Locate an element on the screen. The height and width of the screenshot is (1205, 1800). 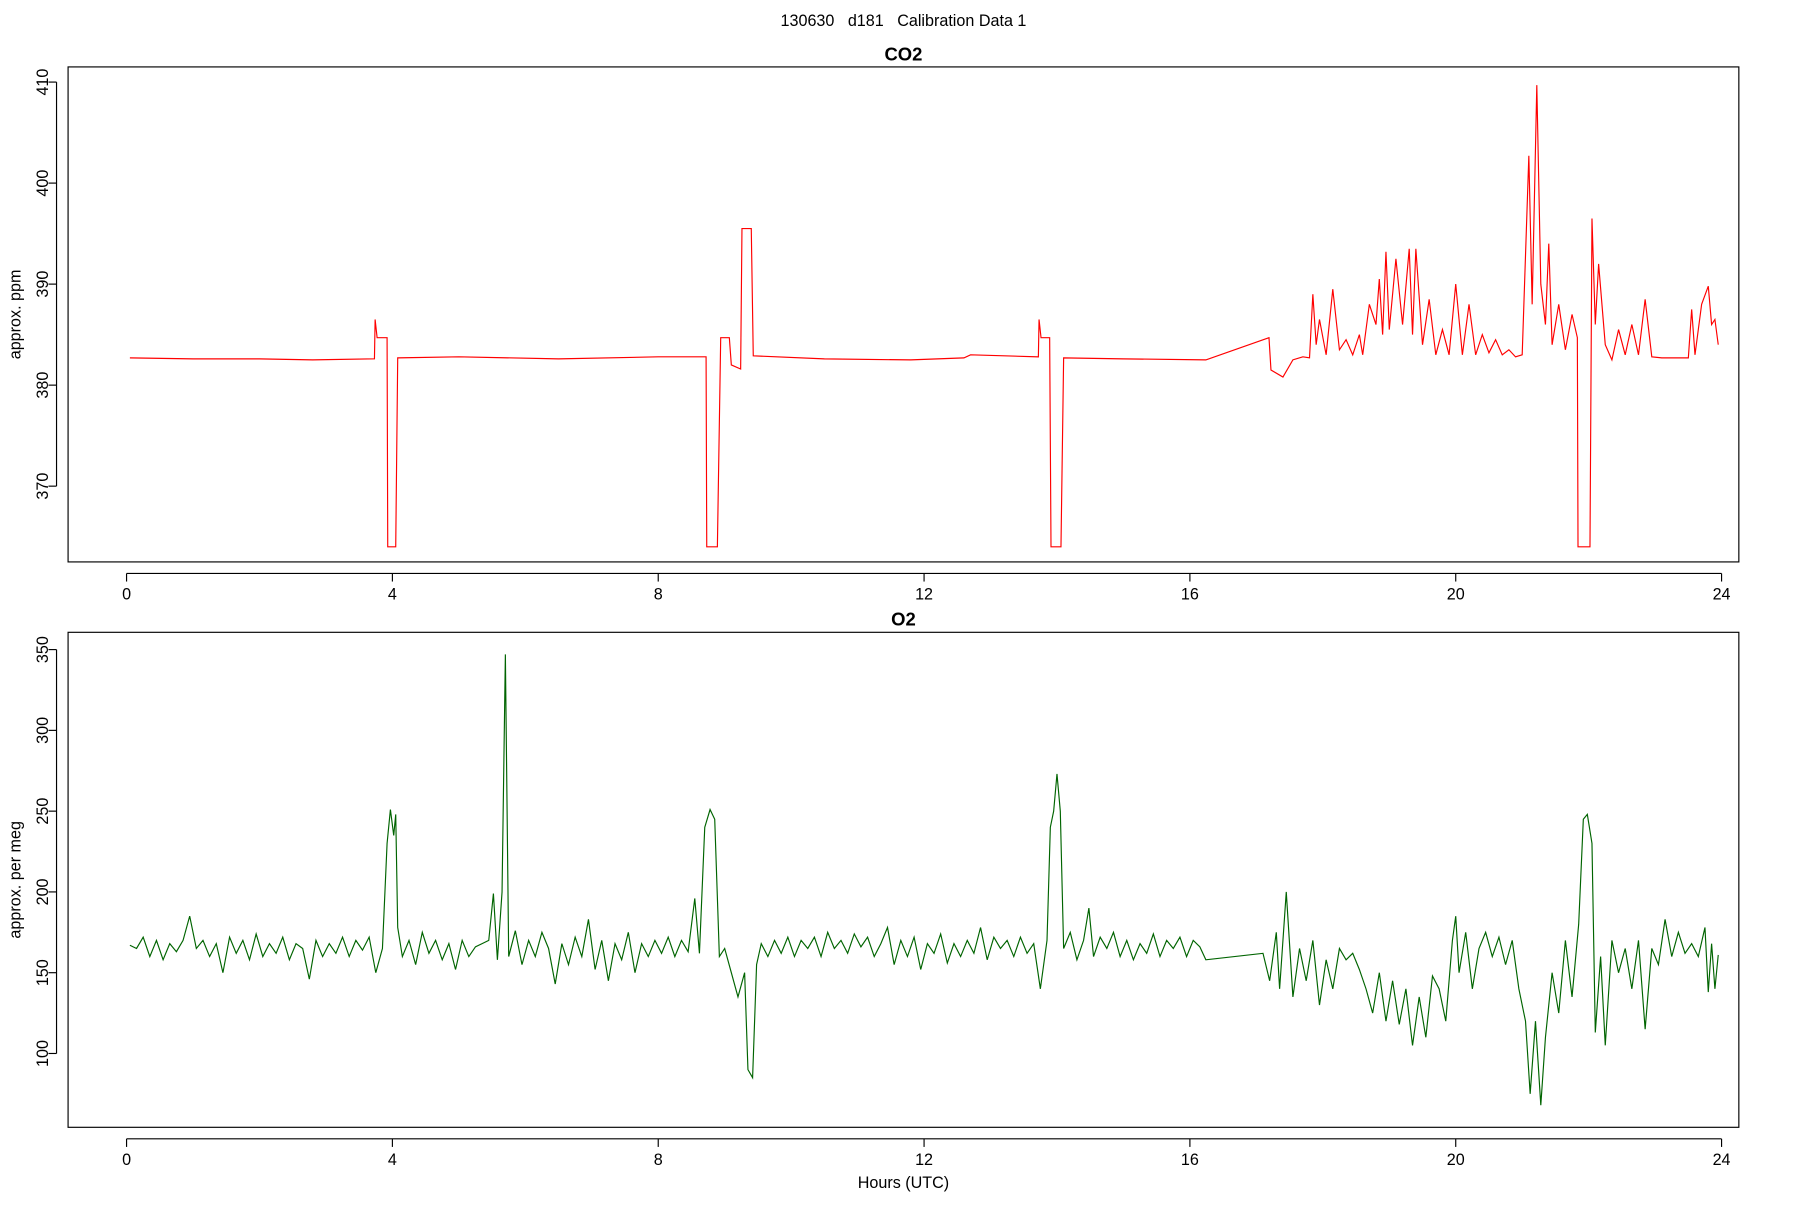
y-axis-label: approx. ppm is located at coordinates (15, 315).